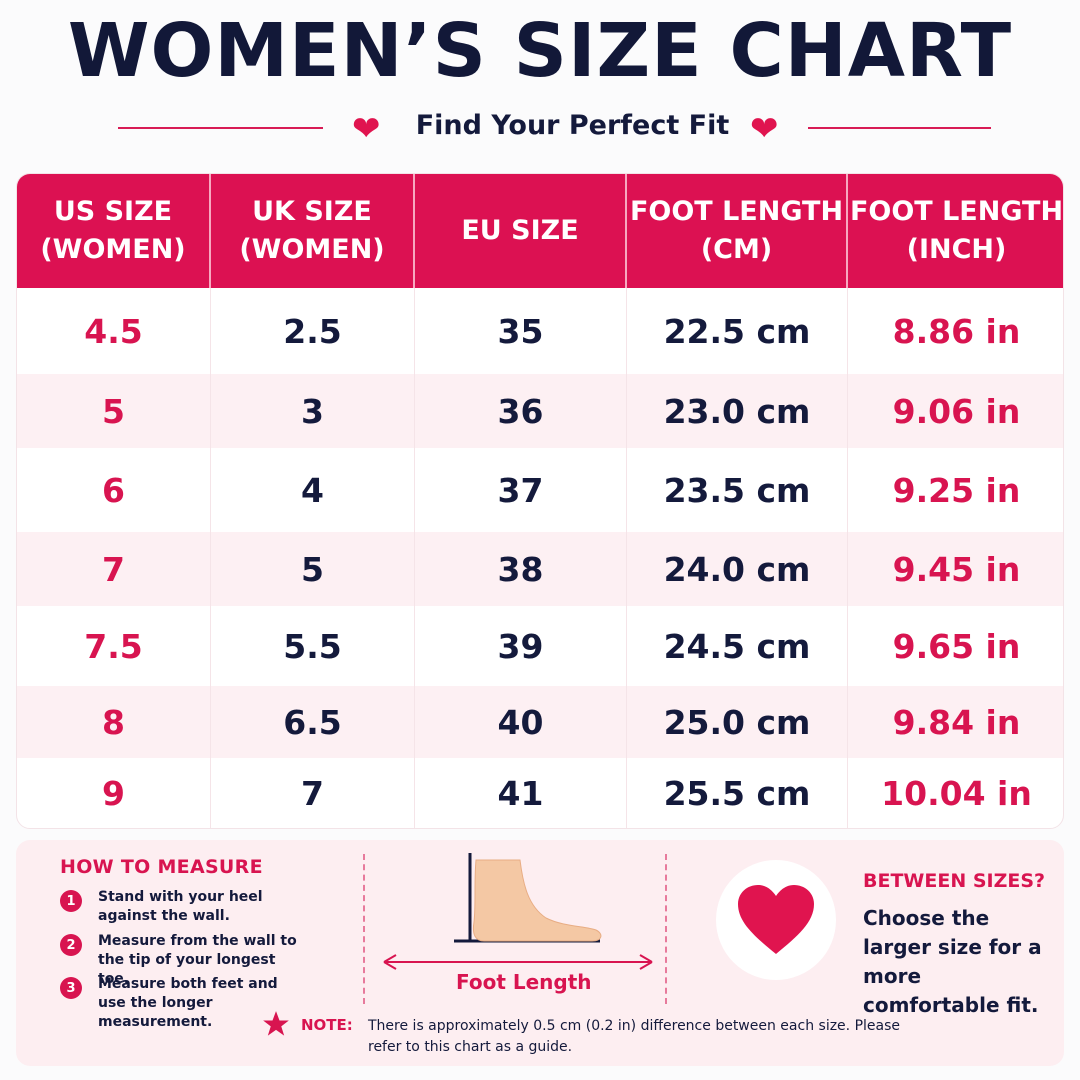  I want to click on eu-size-cell: 41, so click(521, 793).